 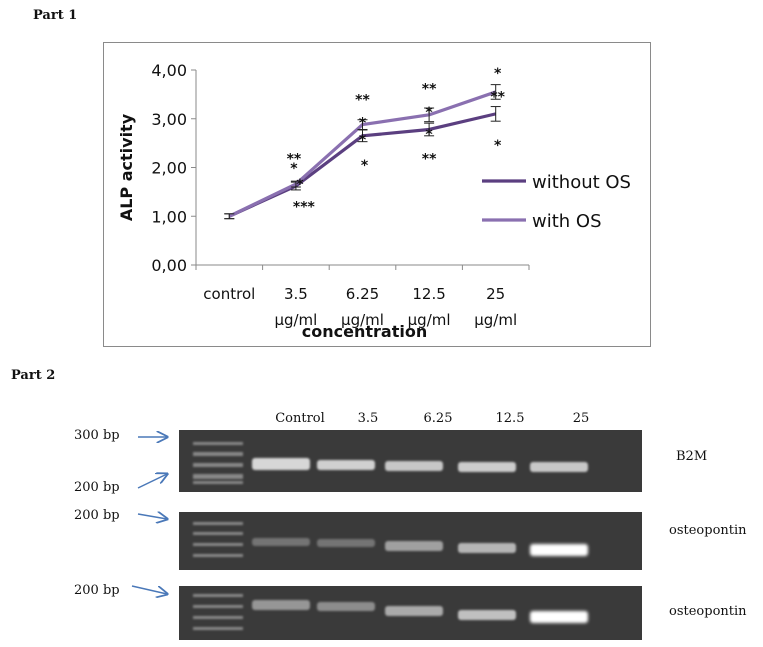 What do you see at coordinates (97, 435) in the screenshot?
I see `marker-label-300bp: 300 bp` at bounding box center [97, 435].